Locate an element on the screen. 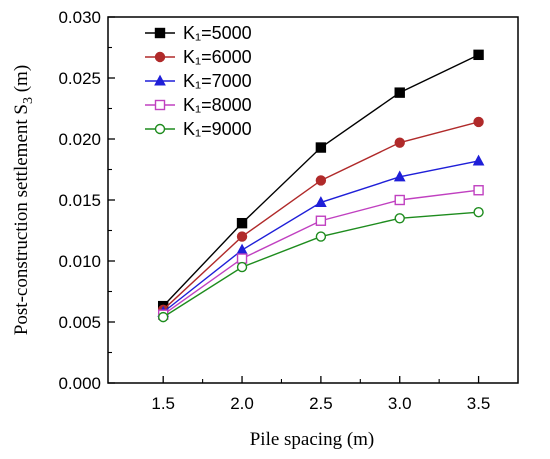 This screenshot has width=550, height=459. y-tick-label: 0.030 is located at coordinates (79, 17).